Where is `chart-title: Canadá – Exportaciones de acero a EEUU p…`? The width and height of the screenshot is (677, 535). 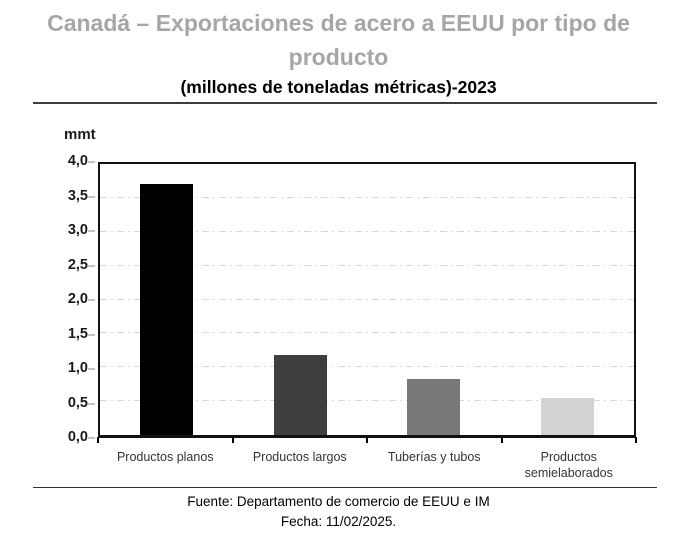 chart-title: Canadá – Exportaciones de acero a EEUU p… is located at coordinates (338, 40).